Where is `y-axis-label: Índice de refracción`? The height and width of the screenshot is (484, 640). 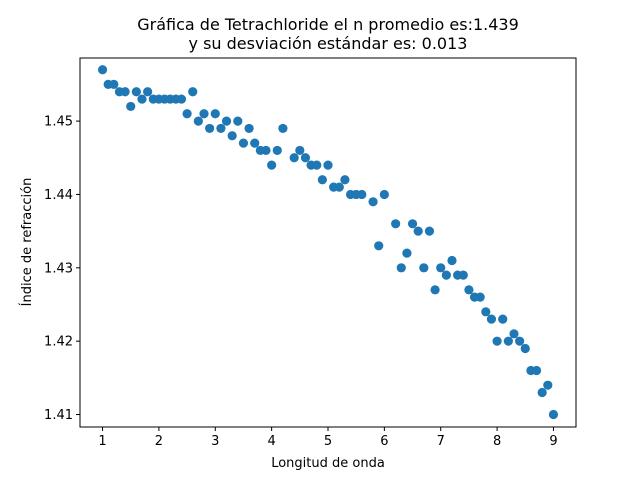
y-axis-label: Índice de refracción is located at coordinates (27, 242).